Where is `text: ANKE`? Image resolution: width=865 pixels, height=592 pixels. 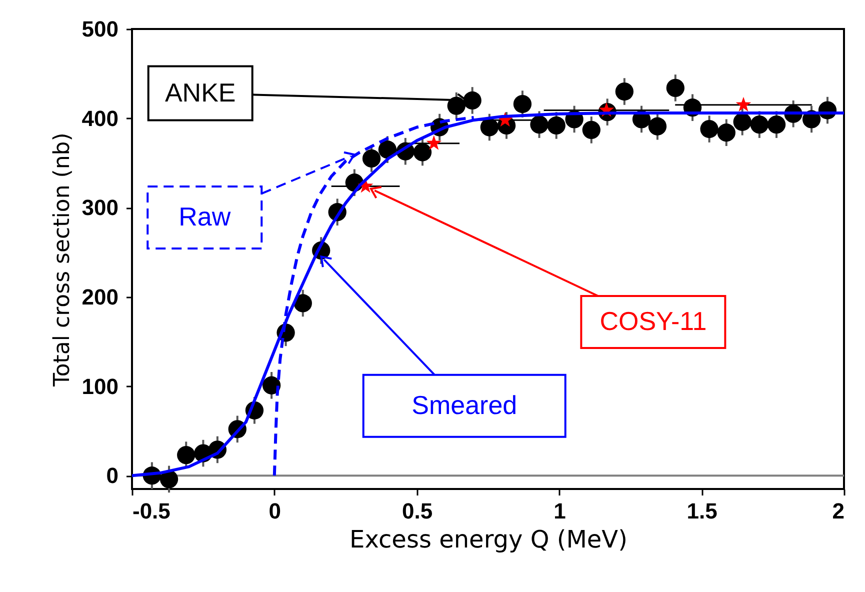
text: ANKE is located at coordinates (200, 92).